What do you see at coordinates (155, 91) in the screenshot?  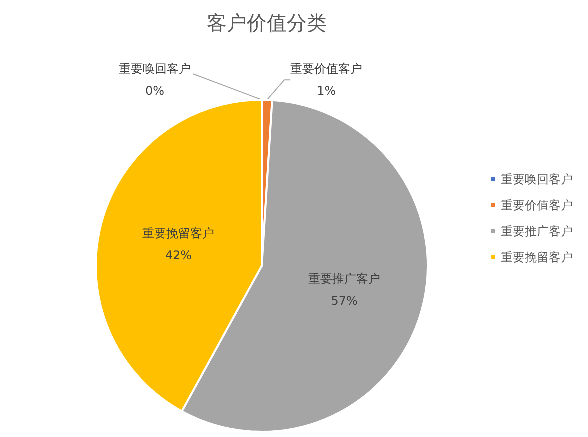 I see `text: 0%` at bounding box center [155, 91].